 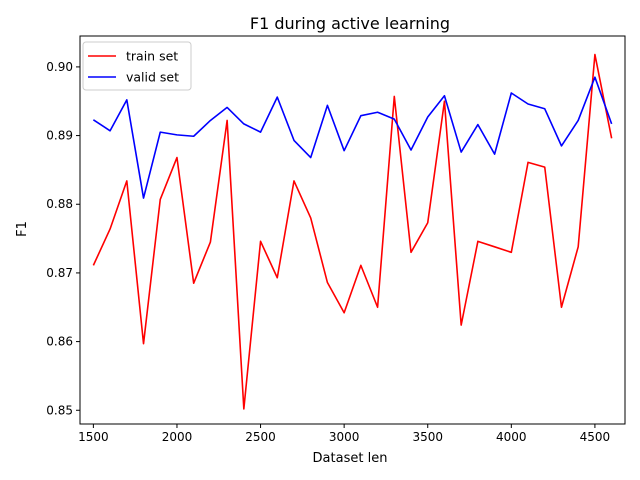 I want to click on legend: train set valid set, so click(x=137, y=66).